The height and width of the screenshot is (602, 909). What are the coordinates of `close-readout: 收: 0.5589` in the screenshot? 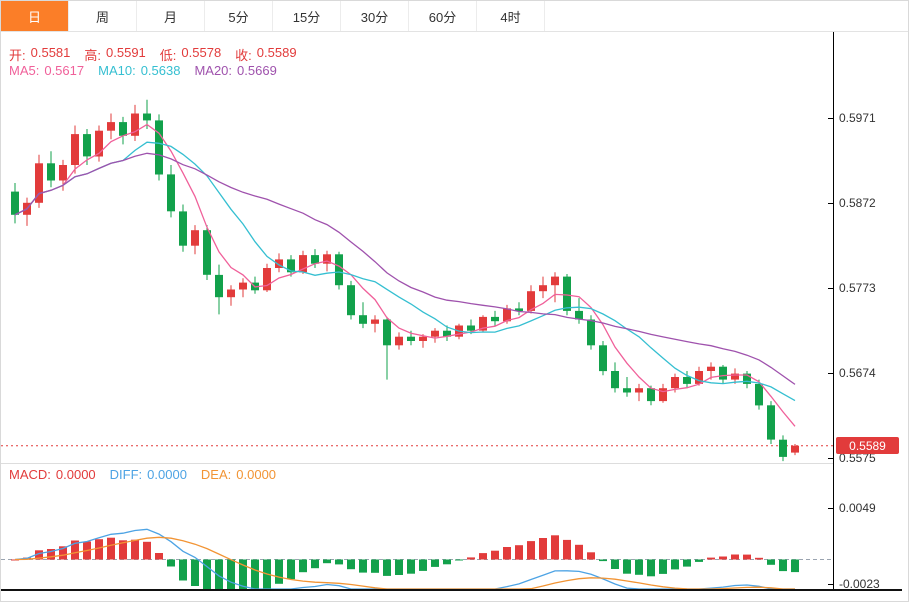 It's located at (265, 54).